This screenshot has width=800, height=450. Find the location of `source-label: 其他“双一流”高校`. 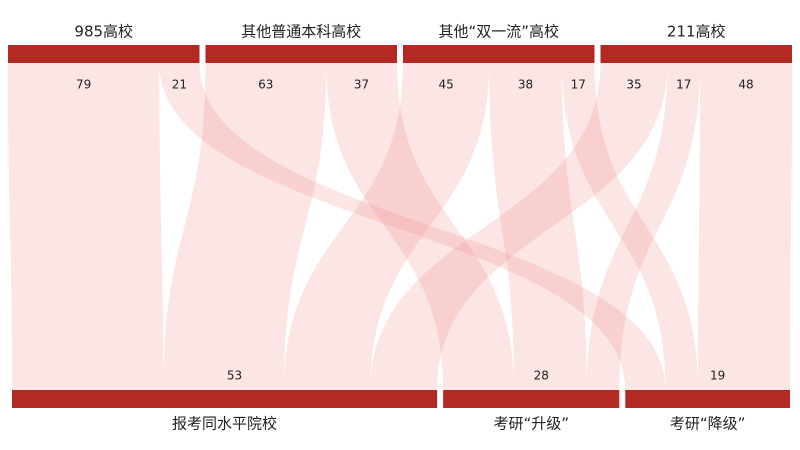

source-label: 其他“双一流”高校 is located at coordinates (498, 32).